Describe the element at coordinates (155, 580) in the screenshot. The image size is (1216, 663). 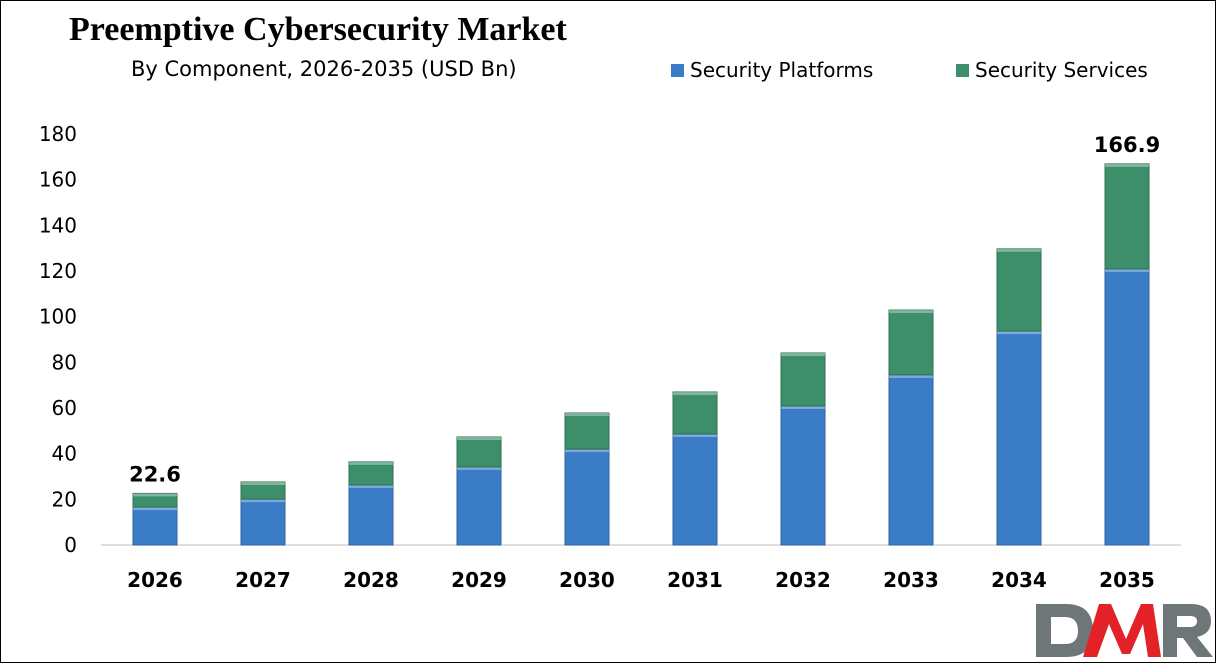
I see `x-tick-label: 2026` at that location.